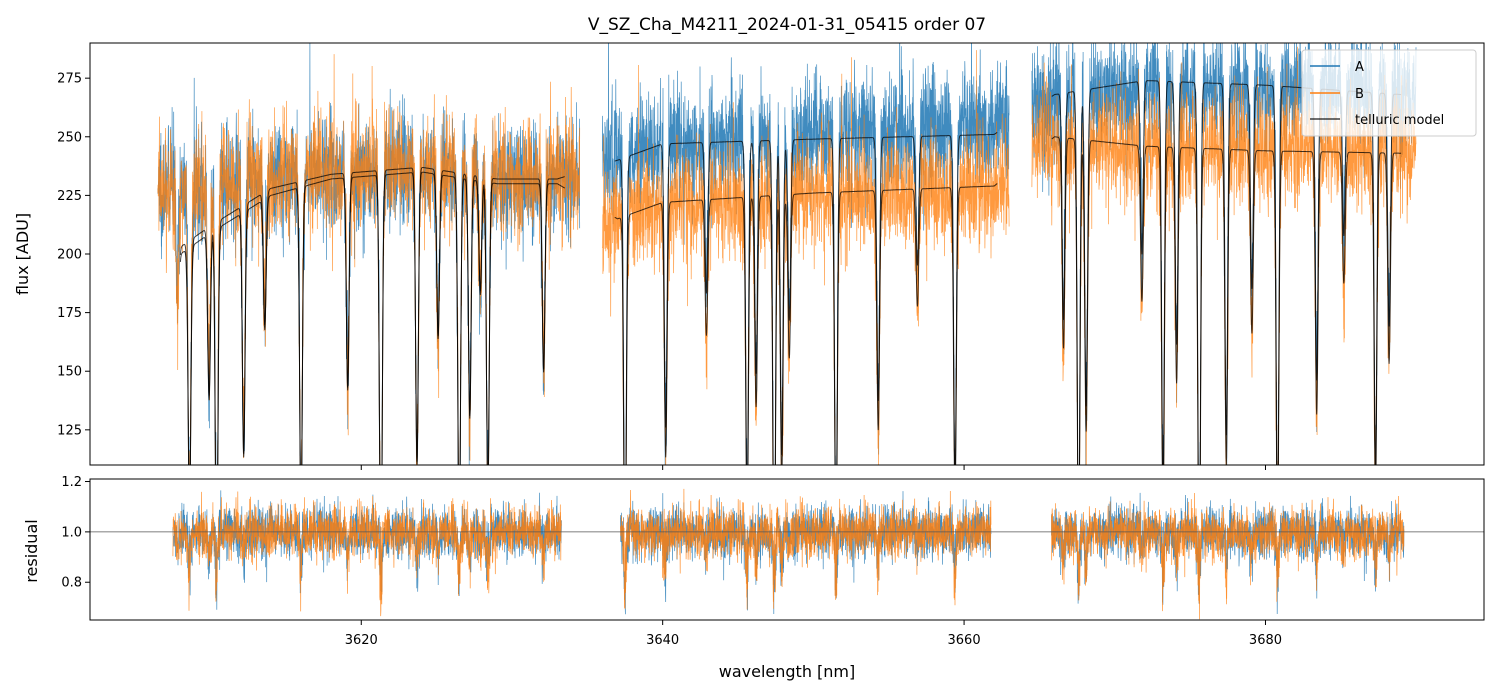 The width and height of the screenshot is (1499, 700). Describe the element at coordinates (22, 254) in the screenshot. I see `flux-y-axis-label: flux [ADU]` at that location.